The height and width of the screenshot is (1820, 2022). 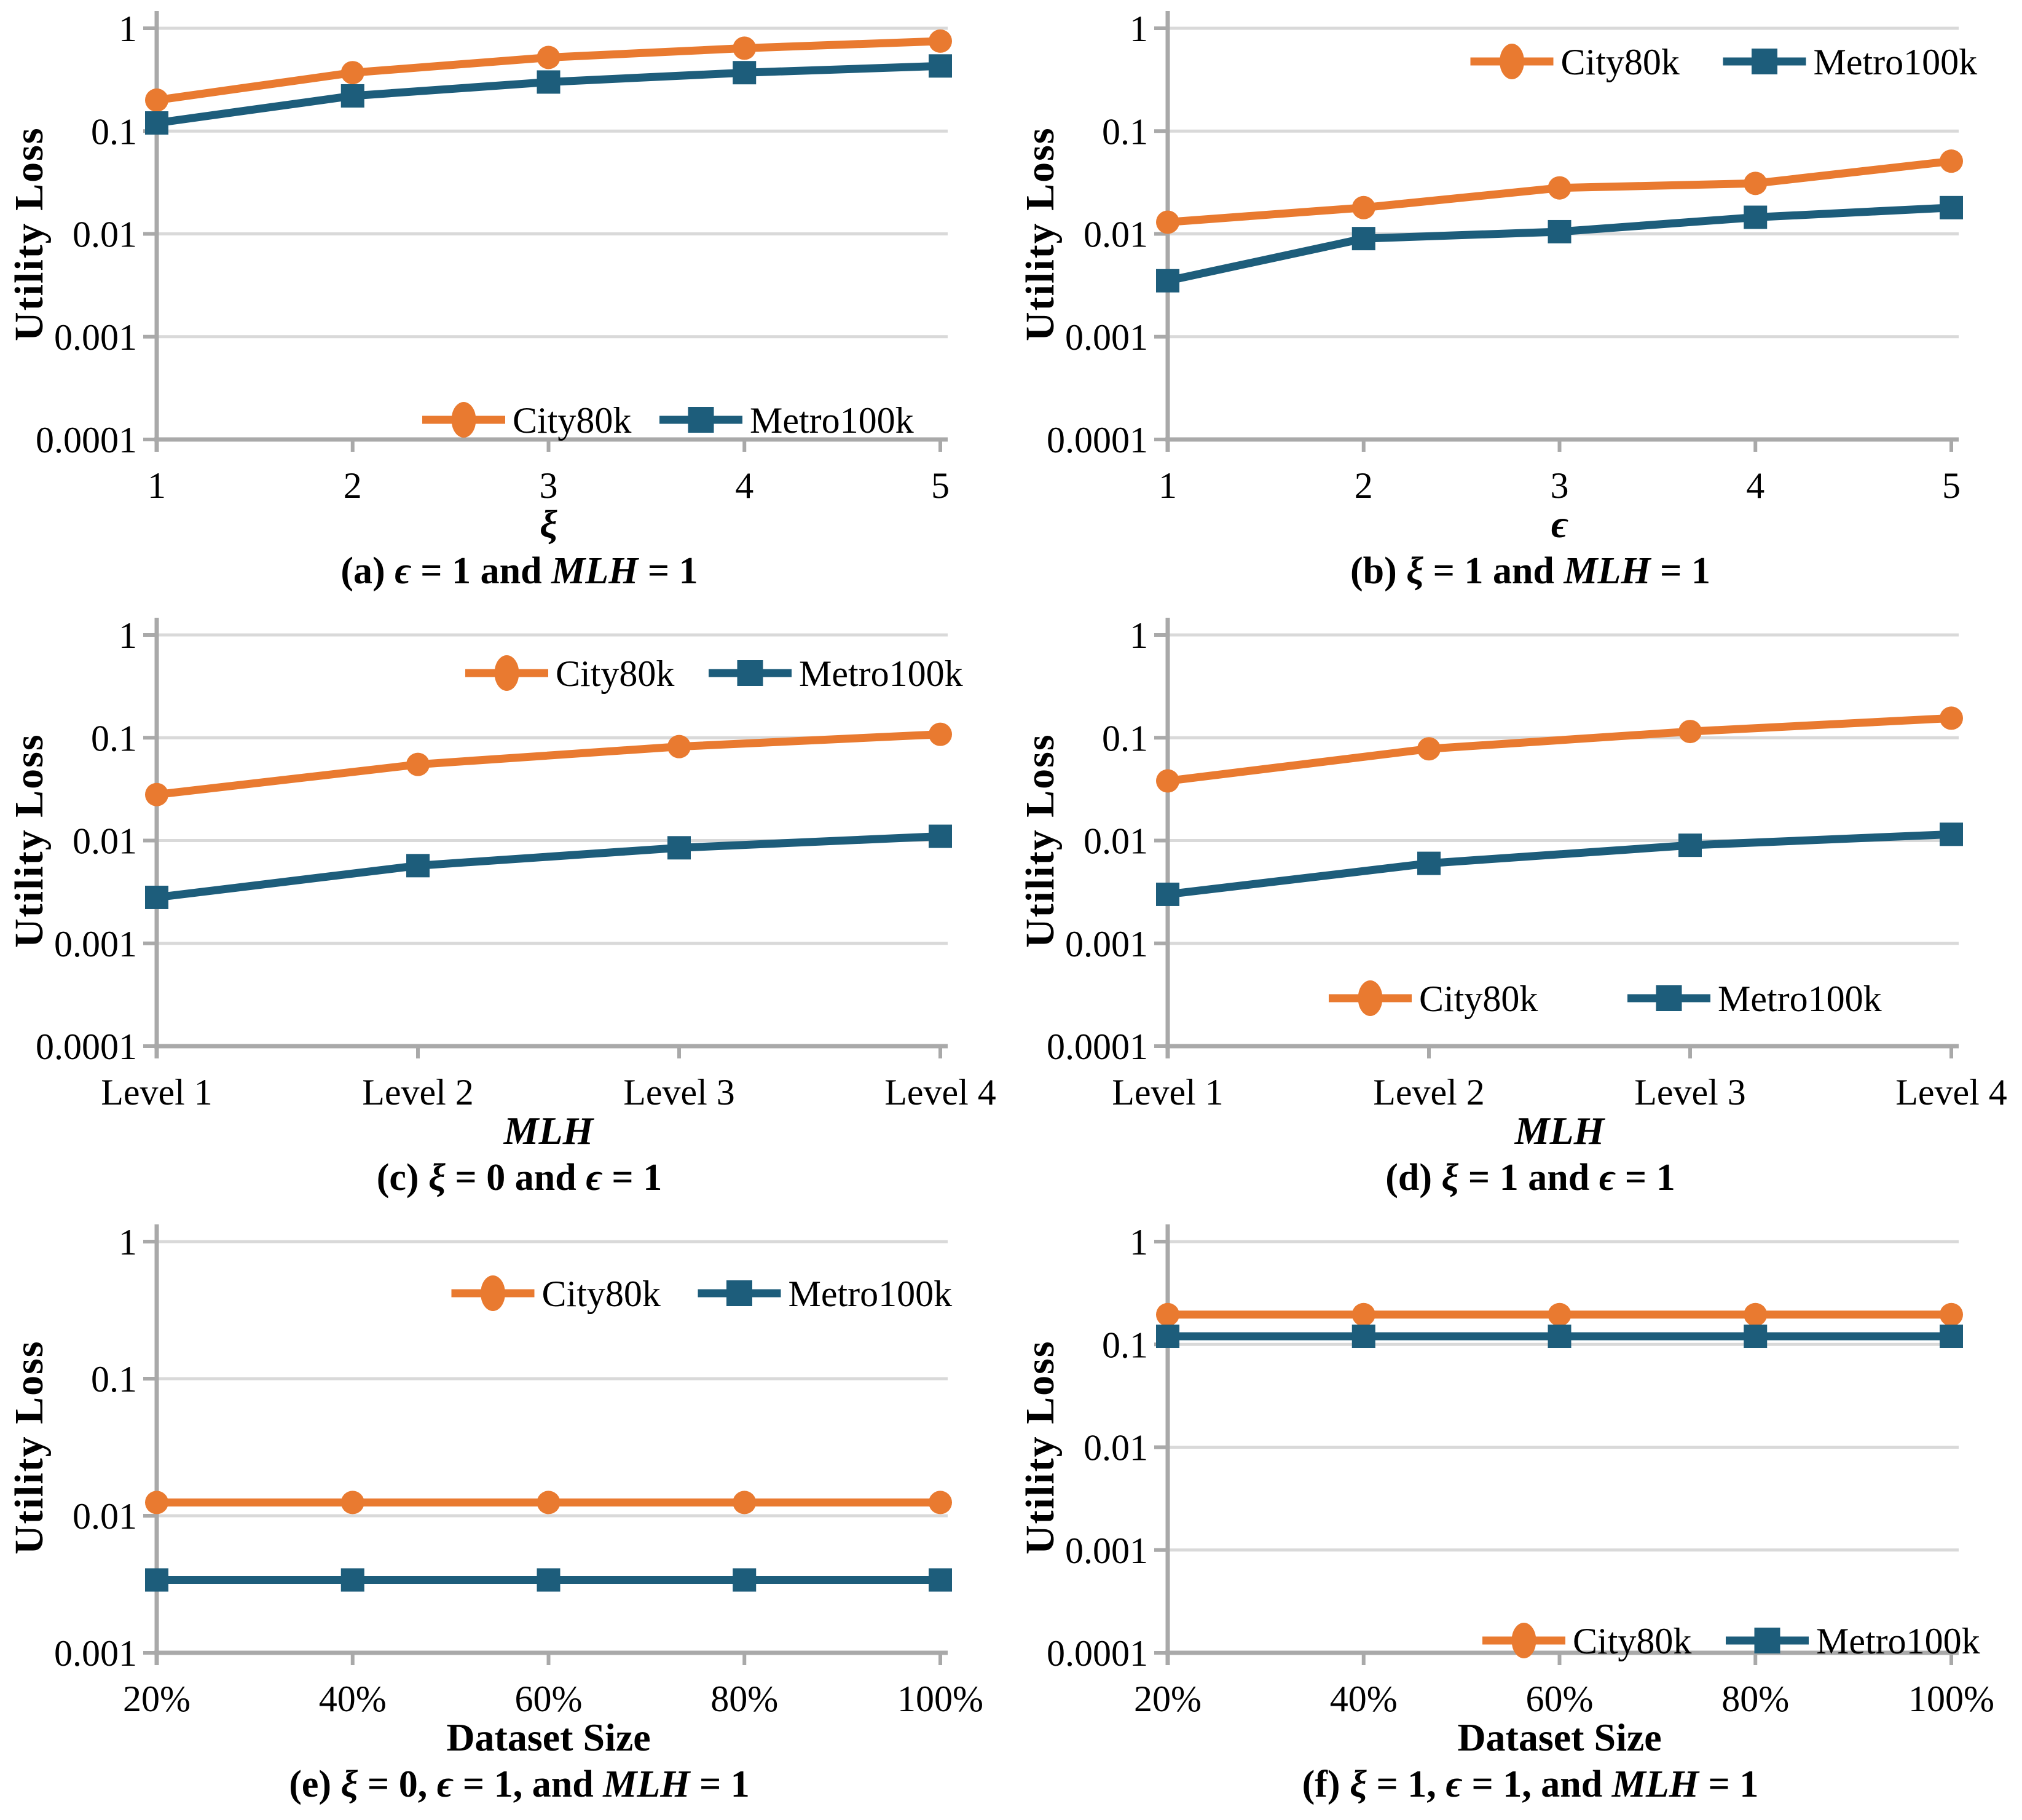 What do you see at coordinates (157, 1699) in the screenshot?
I see `x-tick-label: 20%` at bounding box center [157, 1699].